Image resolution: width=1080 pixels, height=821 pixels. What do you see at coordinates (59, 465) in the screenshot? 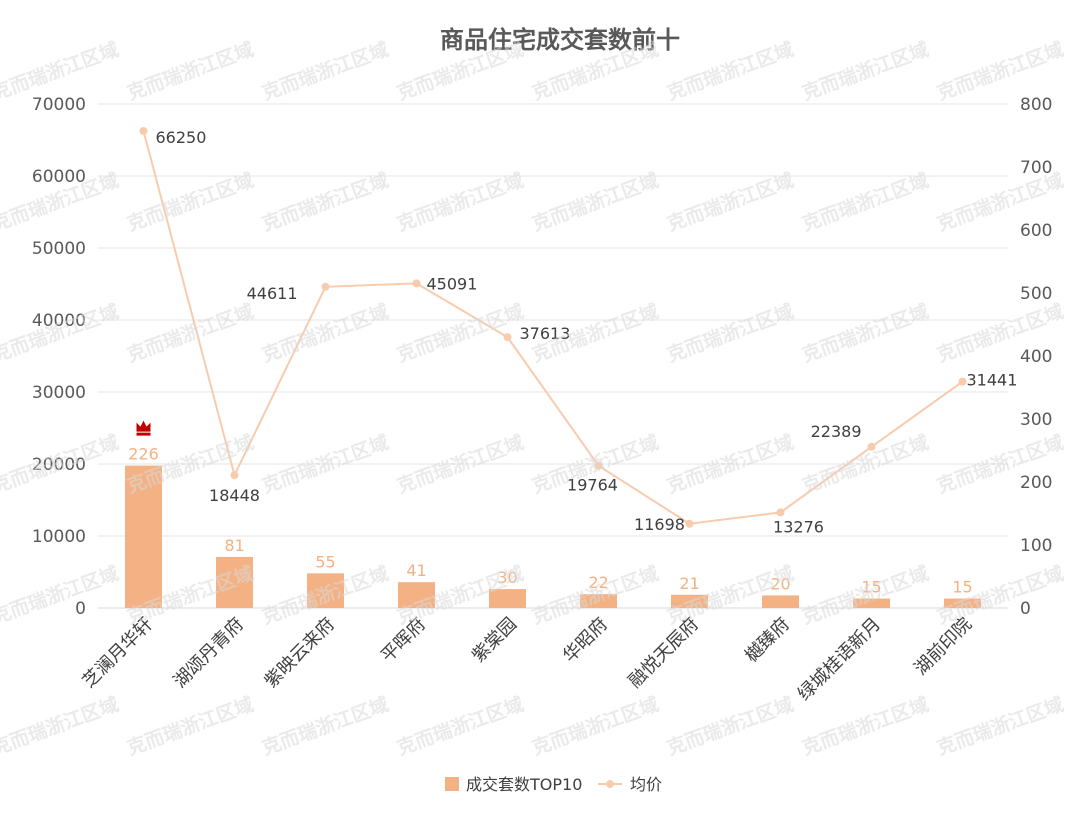
I see `y-left-tick-label: 20000` at bounding box center [59, 465].